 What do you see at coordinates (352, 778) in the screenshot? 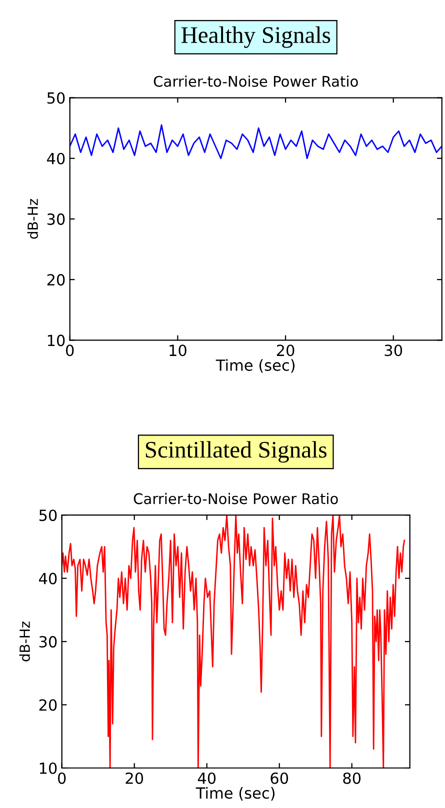
I see `x-tick-label: 80` at bounding box center [352, 778].